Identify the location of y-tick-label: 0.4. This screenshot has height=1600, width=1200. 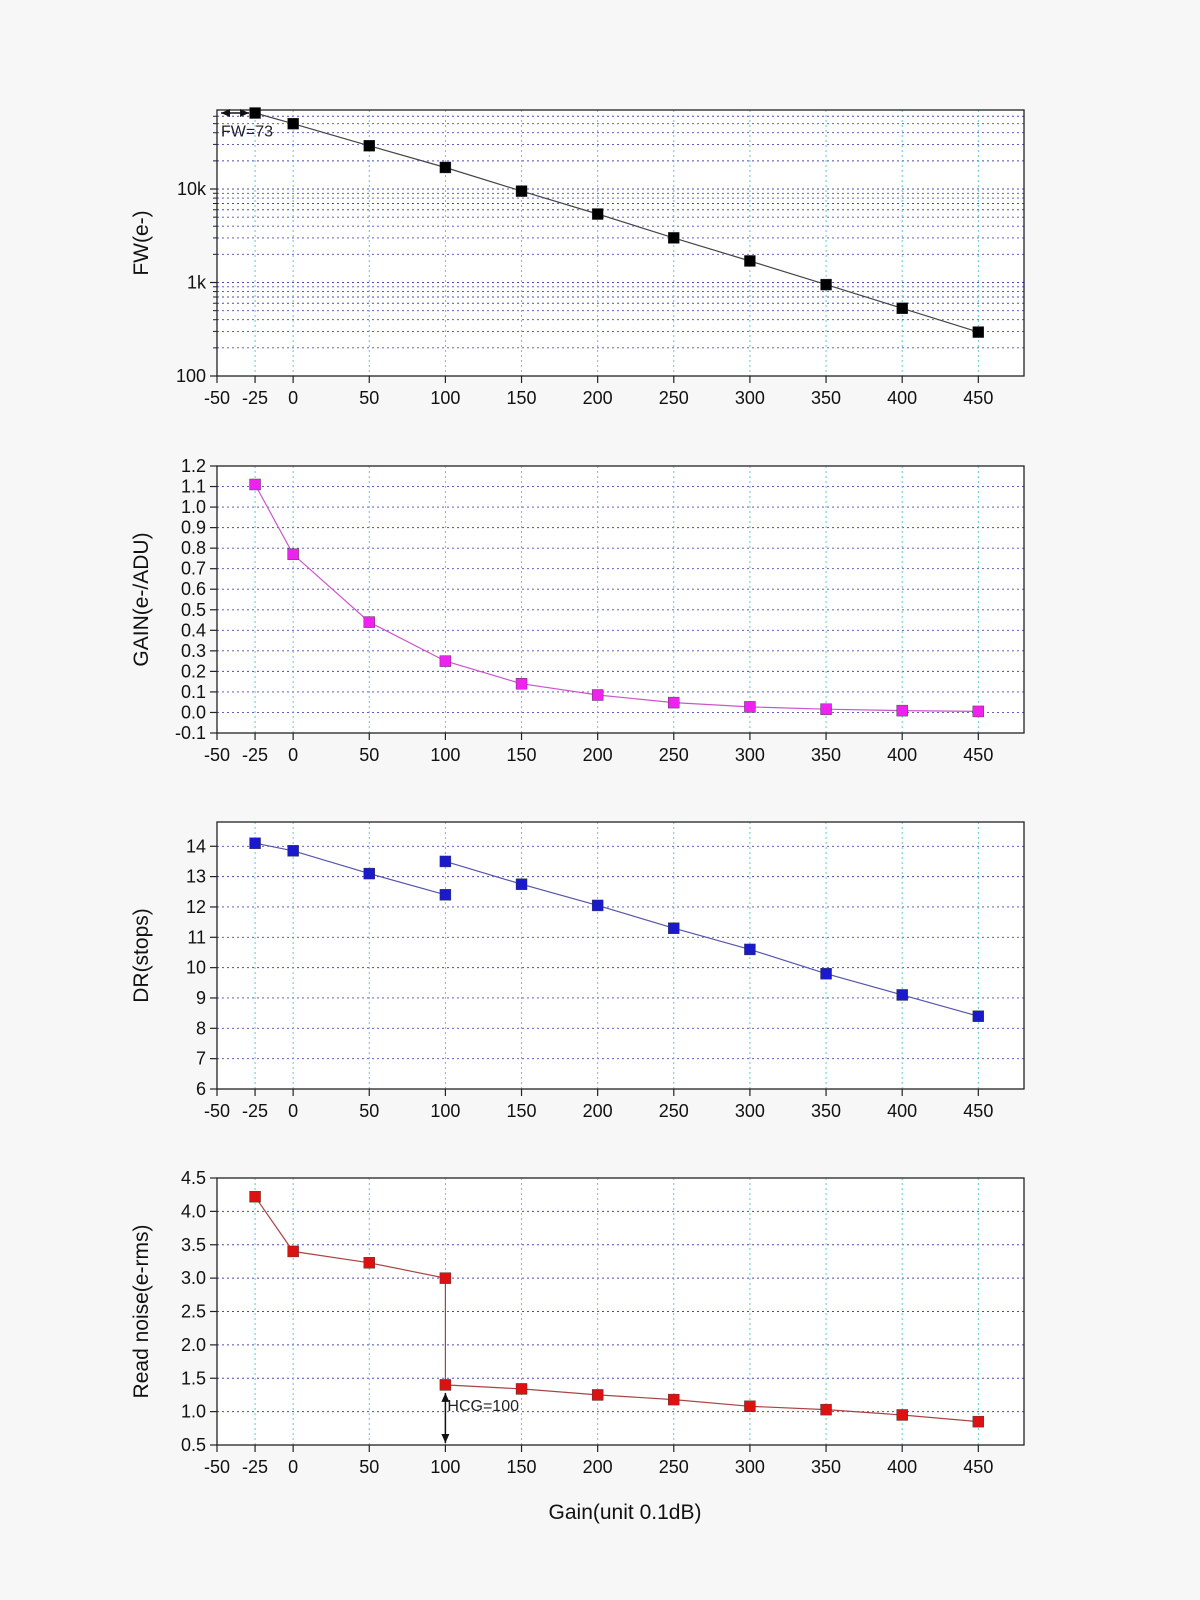
(193, 630).